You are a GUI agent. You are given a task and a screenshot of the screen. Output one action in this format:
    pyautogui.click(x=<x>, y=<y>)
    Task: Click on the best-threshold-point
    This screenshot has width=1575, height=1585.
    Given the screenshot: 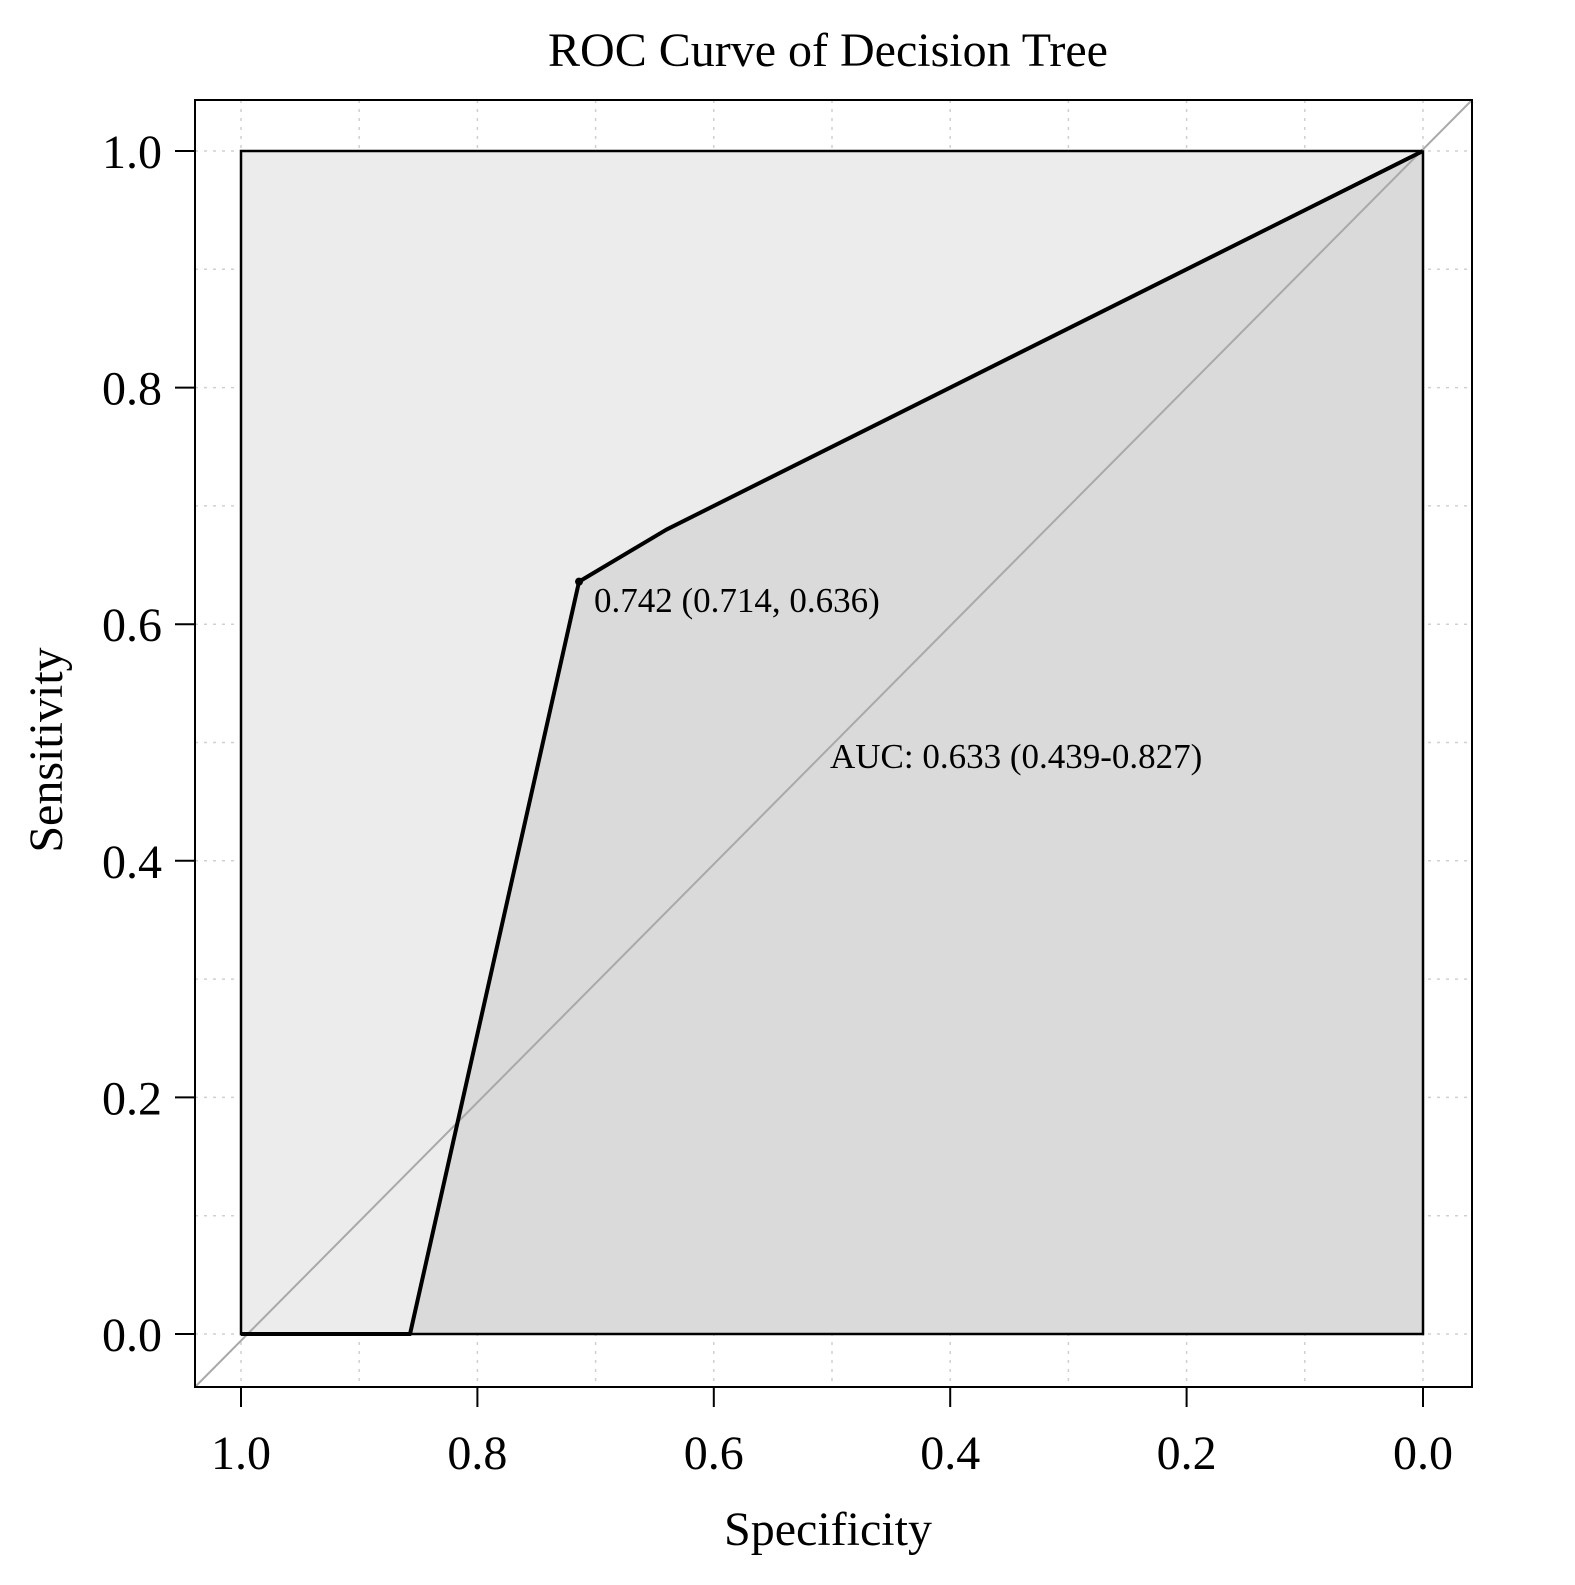 What is the action you would take?
    pyautogui.click(x=579, y=581)
    